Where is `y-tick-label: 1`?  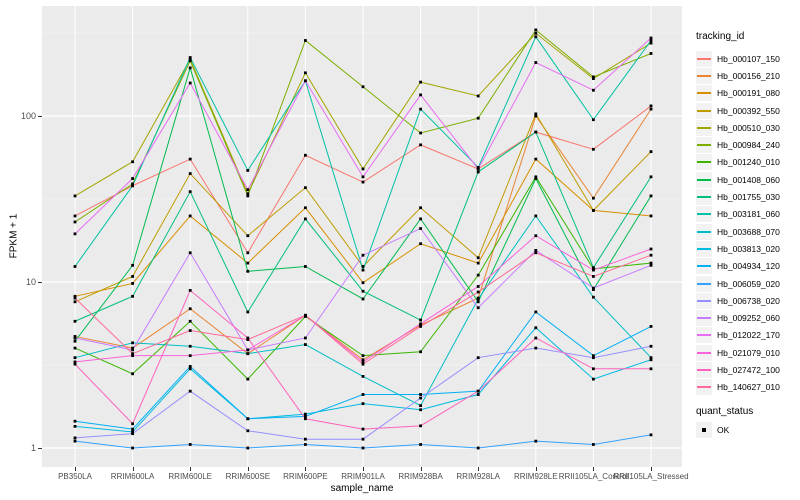
y-tick-label: 1 is located at coordinates (33, 448).